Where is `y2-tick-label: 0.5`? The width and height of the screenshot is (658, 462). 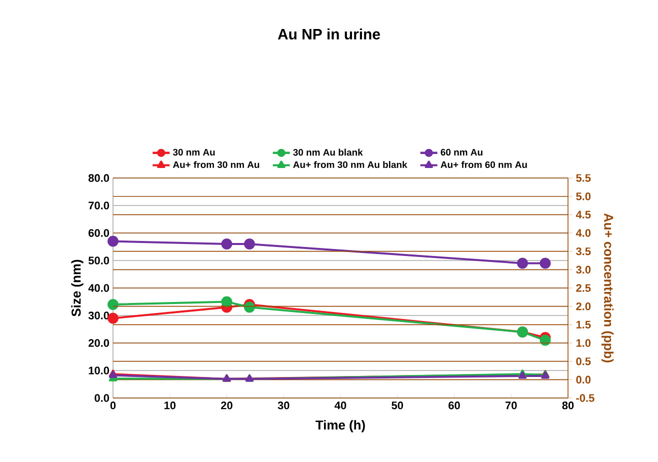
y2-tick-label: 0.5 is located at coordinates (583, 361).